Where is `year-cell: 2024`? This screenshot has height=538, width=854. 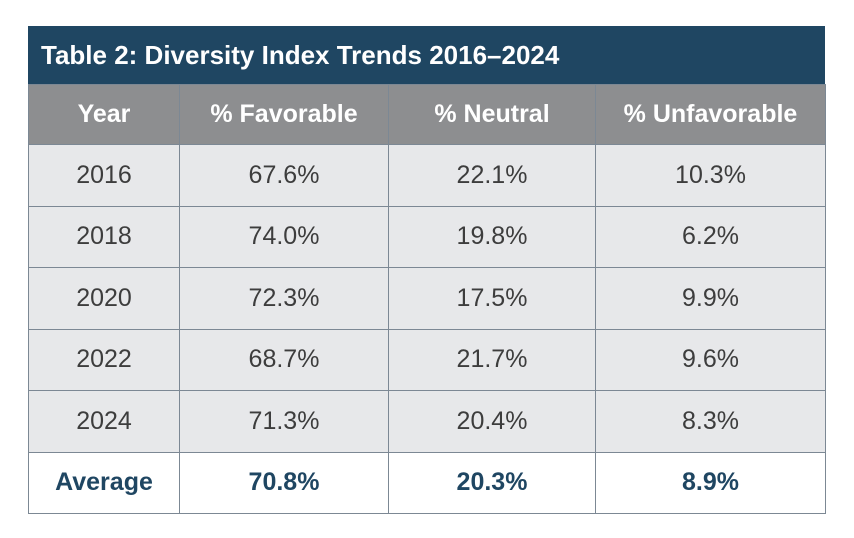
year-cell: 2024 is located at coordinates (104, 421).